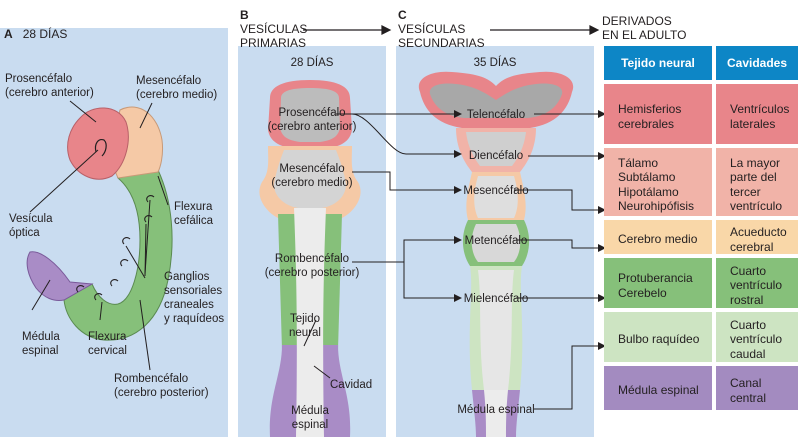 The image size is (800, 437). I want to click on c-diencephalon-label: Diencéfalo, so click(496, 156).